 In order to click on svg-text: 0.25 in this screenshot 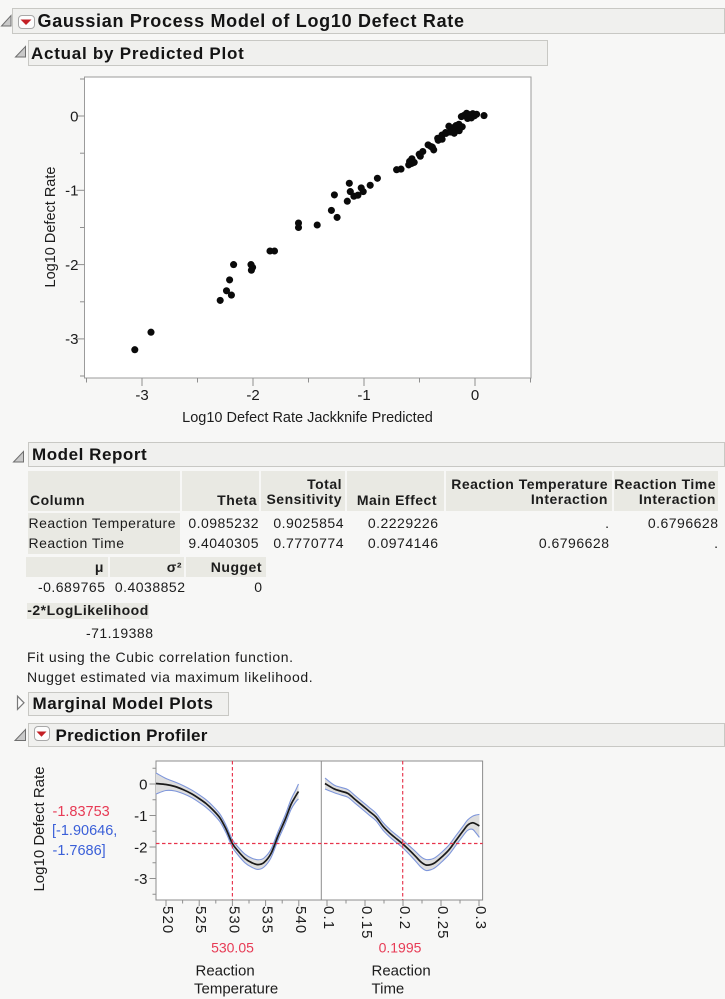, I will do `click(442, 923)`.